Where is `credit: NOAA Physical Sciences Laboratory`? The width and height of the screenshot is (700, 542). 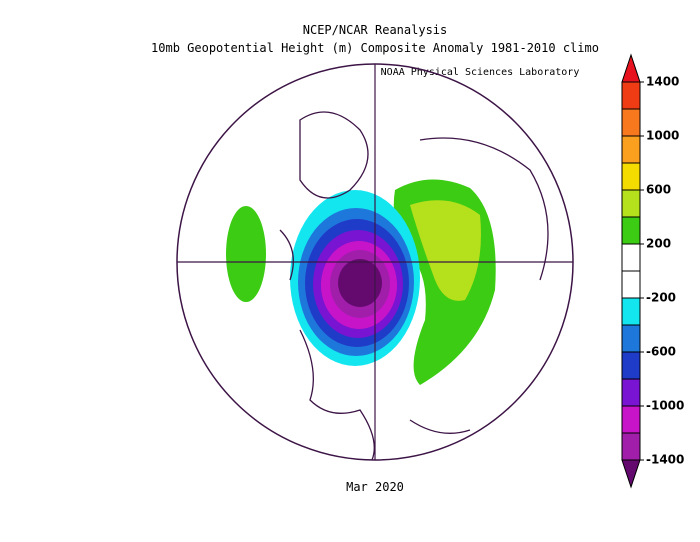 credit: NOAA Physical Sciences Laboratory is located at coordinates (480, 72).